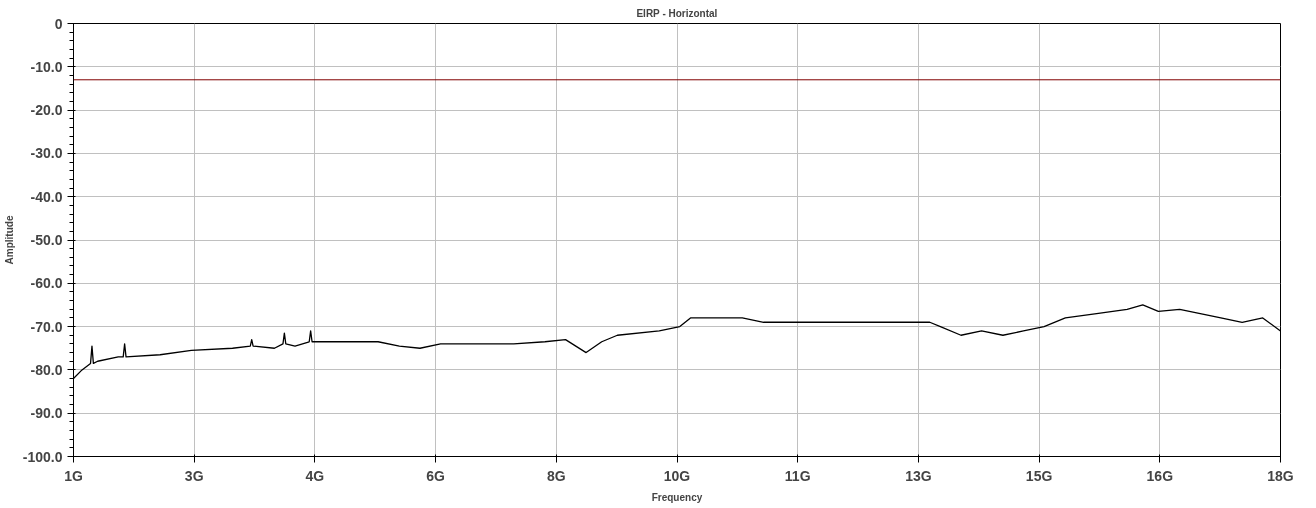 This screenshot has height=508, width=1316. I want to click on x-tick-label: 18G, so click(1280, 475).